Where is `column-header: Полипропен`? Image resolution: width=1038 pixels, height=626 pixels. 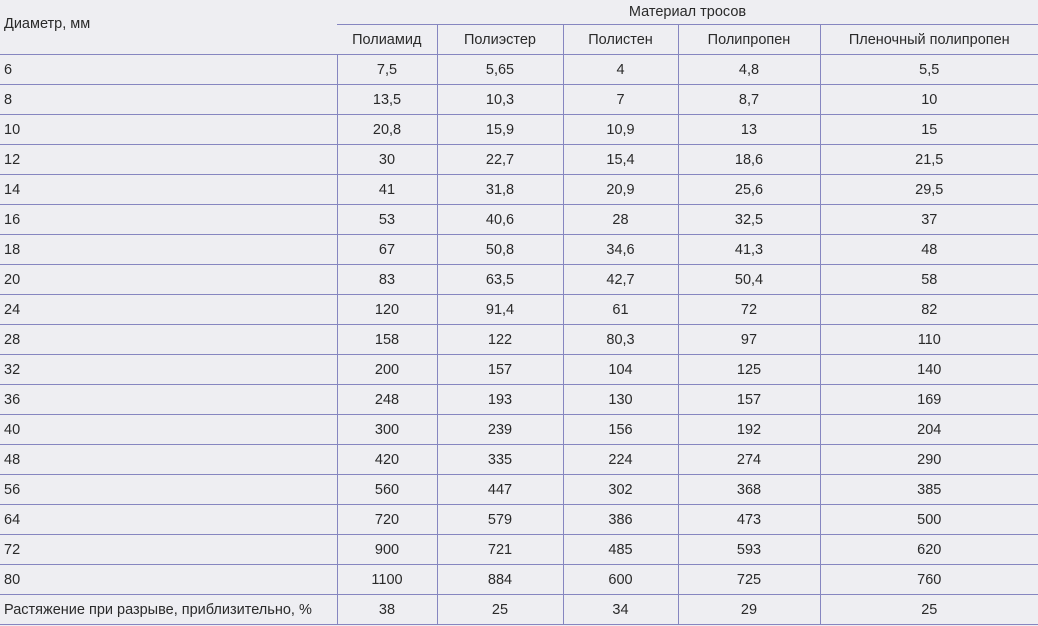
column-header: Полипропен is located at coordinates (749, 39).